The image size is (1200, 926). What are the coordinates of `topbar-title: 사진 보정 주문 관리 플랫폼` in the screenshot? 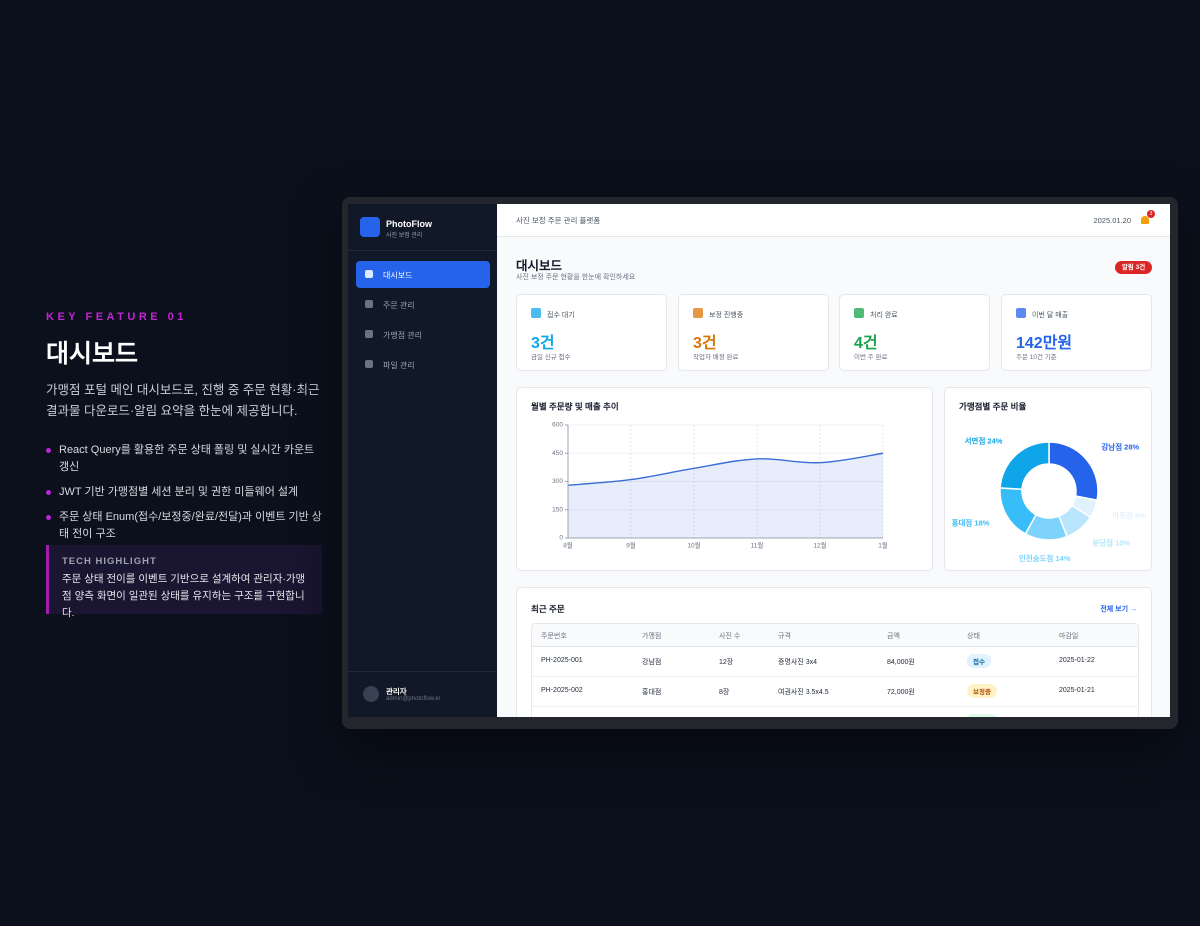 It's located at (558, 220).